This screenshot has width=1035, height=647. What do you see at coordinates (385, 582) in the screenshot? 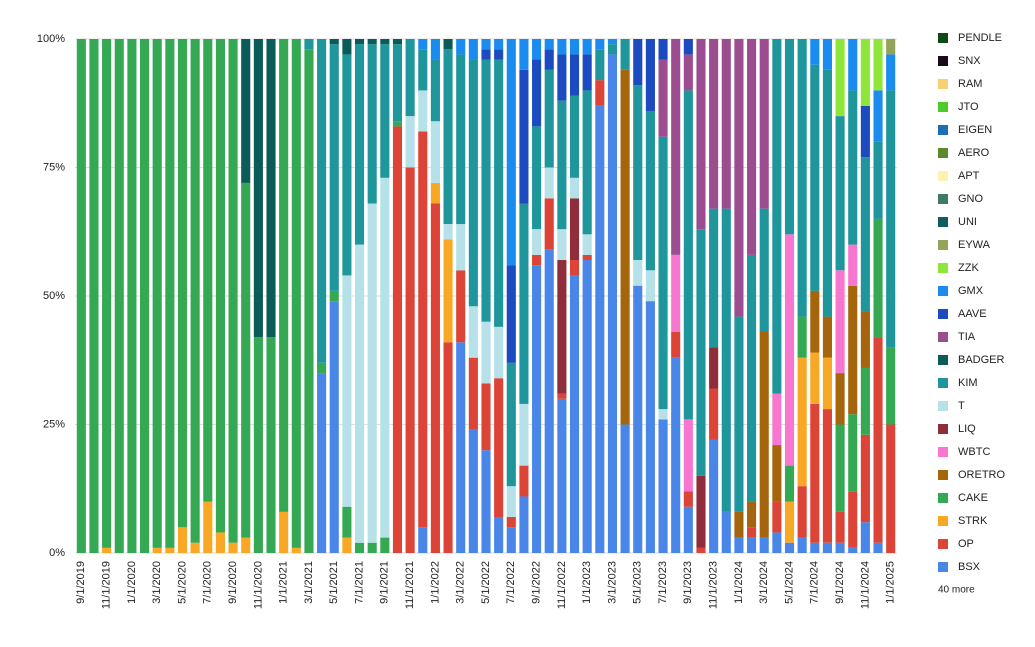
I see `x-tick-label: 9/1/2021` at bounding box center [385, 582].